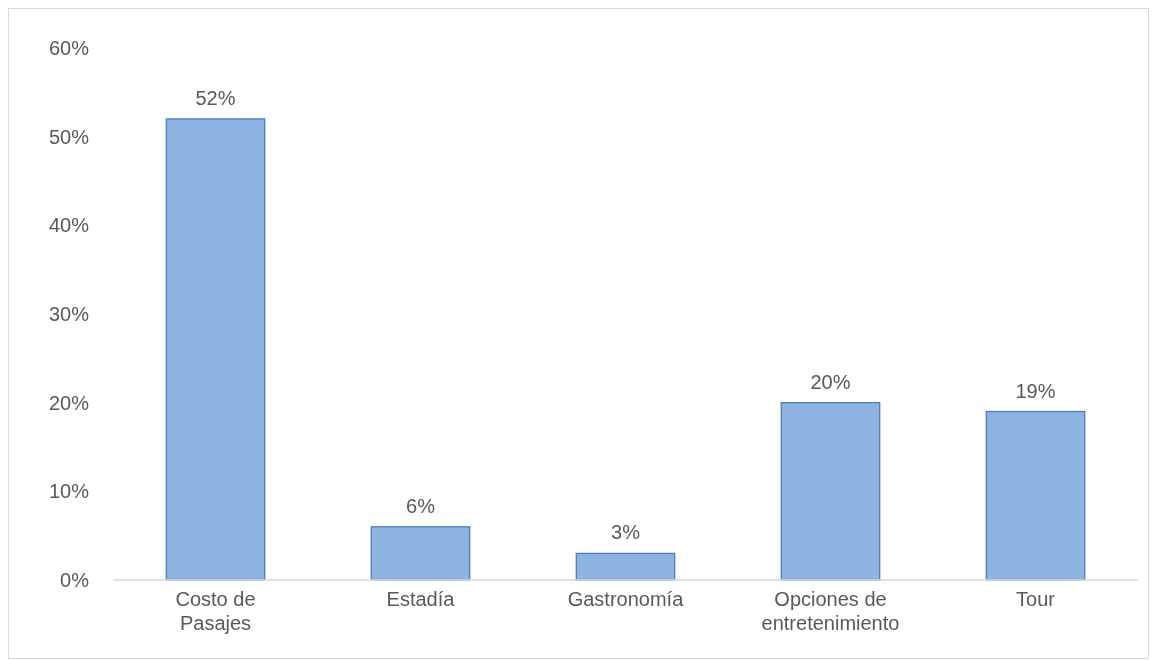  I want to click on x-tick-label: Estadía, so click(421, 599).